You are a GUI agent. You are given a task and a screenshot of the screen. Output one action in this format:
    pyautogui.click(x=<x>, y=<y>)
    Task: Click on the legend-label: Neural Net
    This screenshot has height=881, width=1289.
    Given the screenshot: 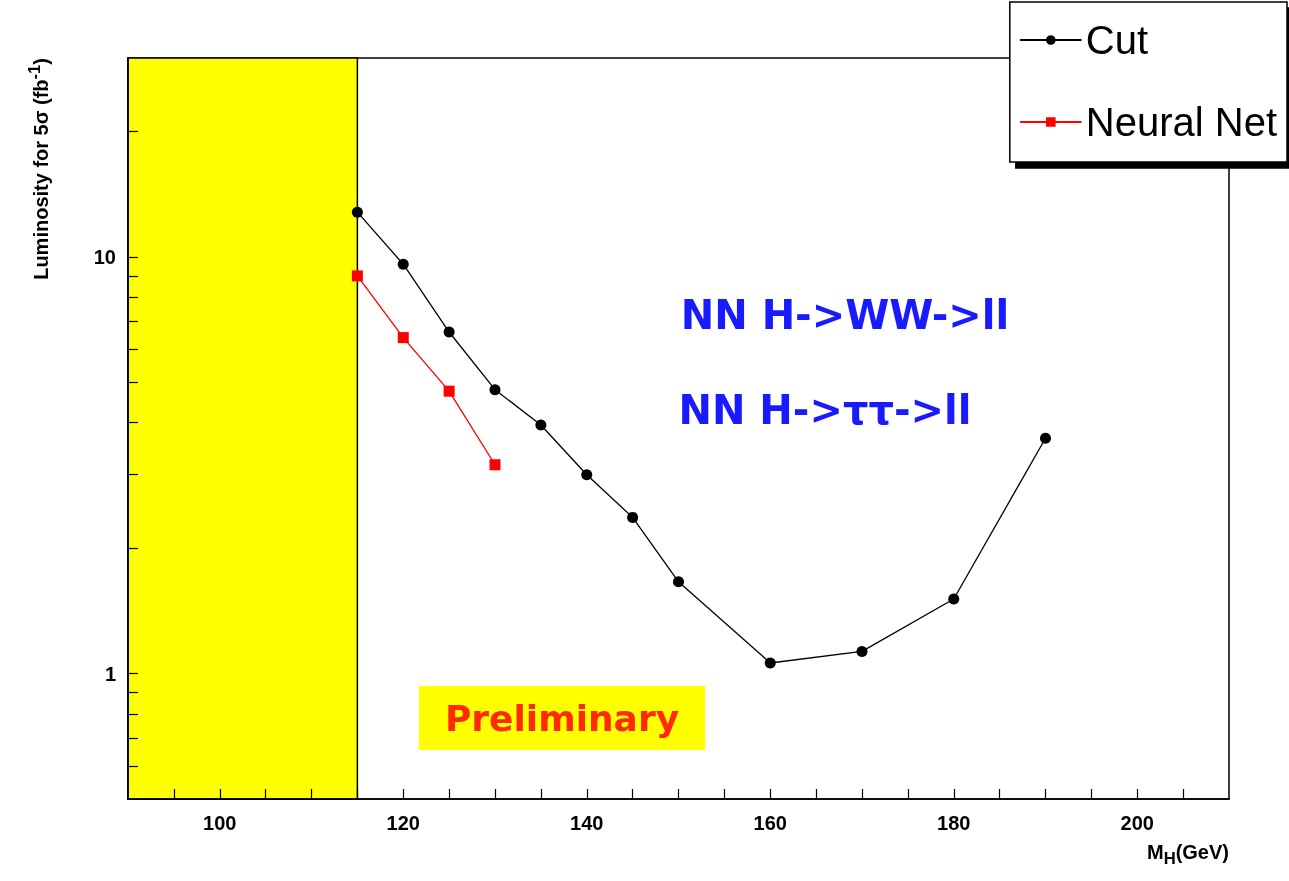 What is the action you would take?
    pyautogui.click(x=1181, y=122)
    